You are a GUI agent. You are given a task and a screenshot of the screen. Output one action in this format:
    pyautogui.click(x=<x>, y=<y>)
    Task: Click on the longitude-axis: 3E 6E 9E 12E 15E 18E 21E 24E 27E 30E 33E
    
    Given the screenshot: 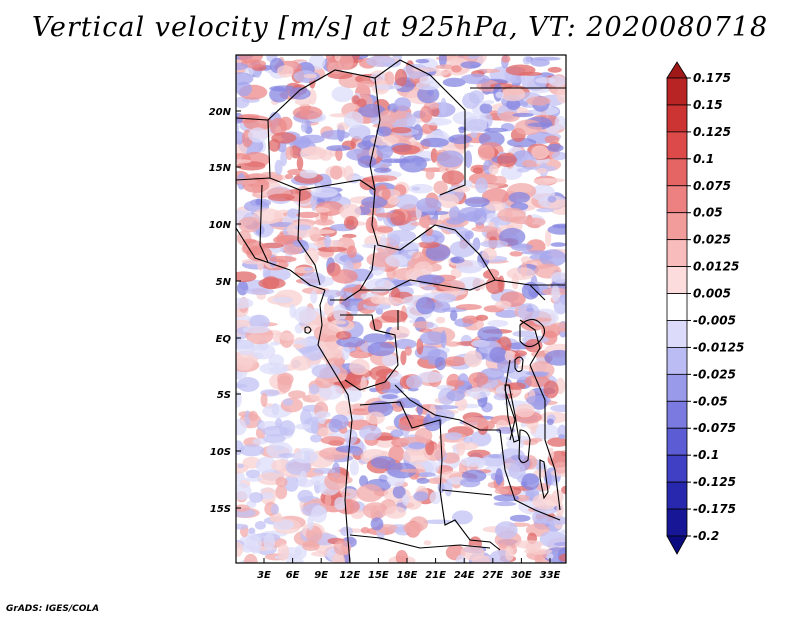 What is the action you would take?
    pyautogui.click(x=409, y=569)
    